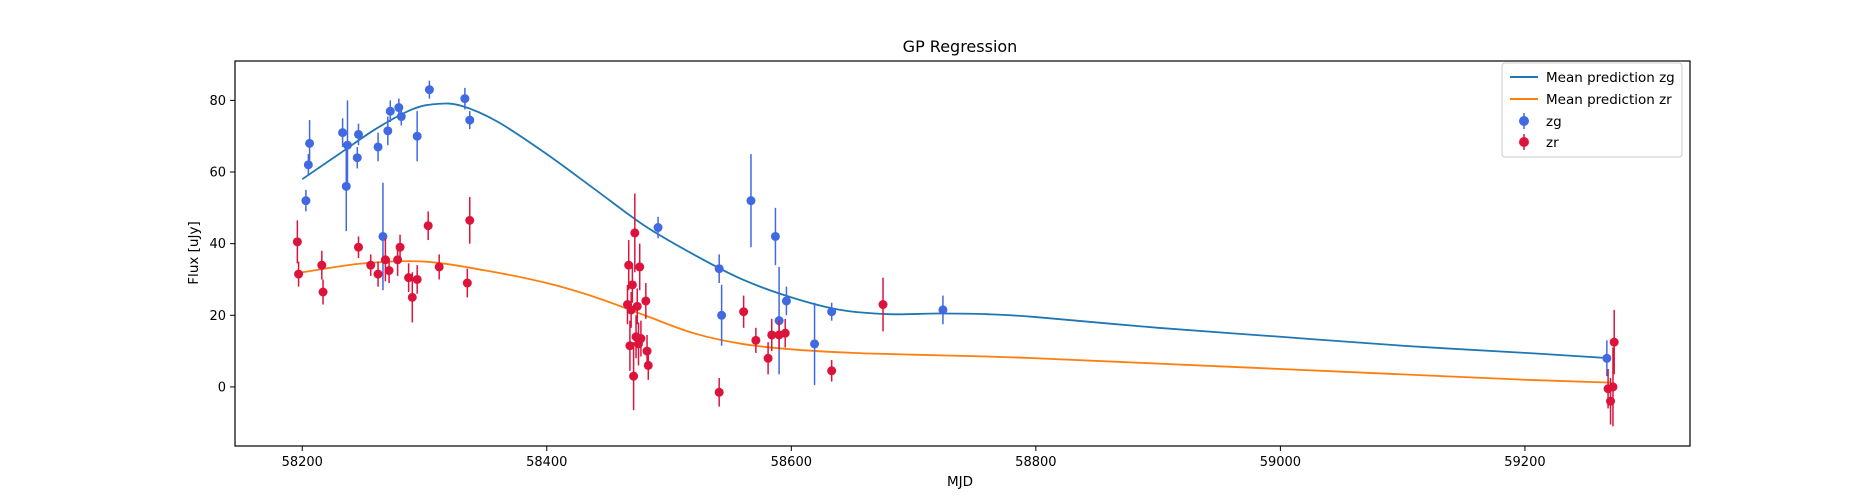 This screenshot has width=1875, height=500. I want to click on y-tick-label: 60, so click(217, 173).